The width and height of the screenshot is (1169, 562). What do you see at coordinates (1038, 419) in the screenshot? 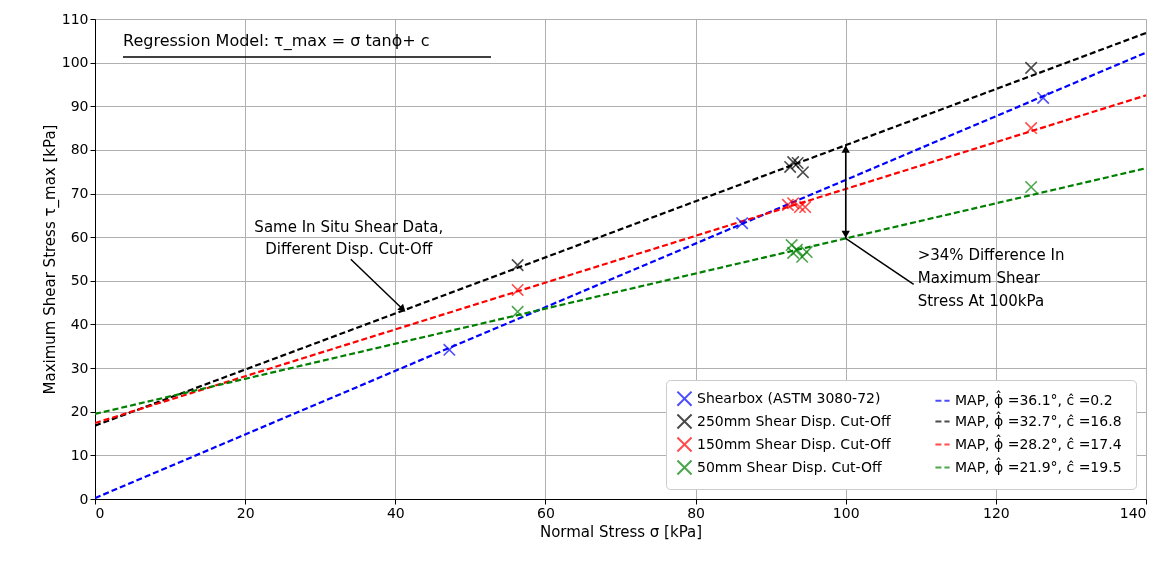
I see `legend-label: MAP, ϕ̂ =32.7°, ĉ =16.8` at bounding box center [1038, 419].